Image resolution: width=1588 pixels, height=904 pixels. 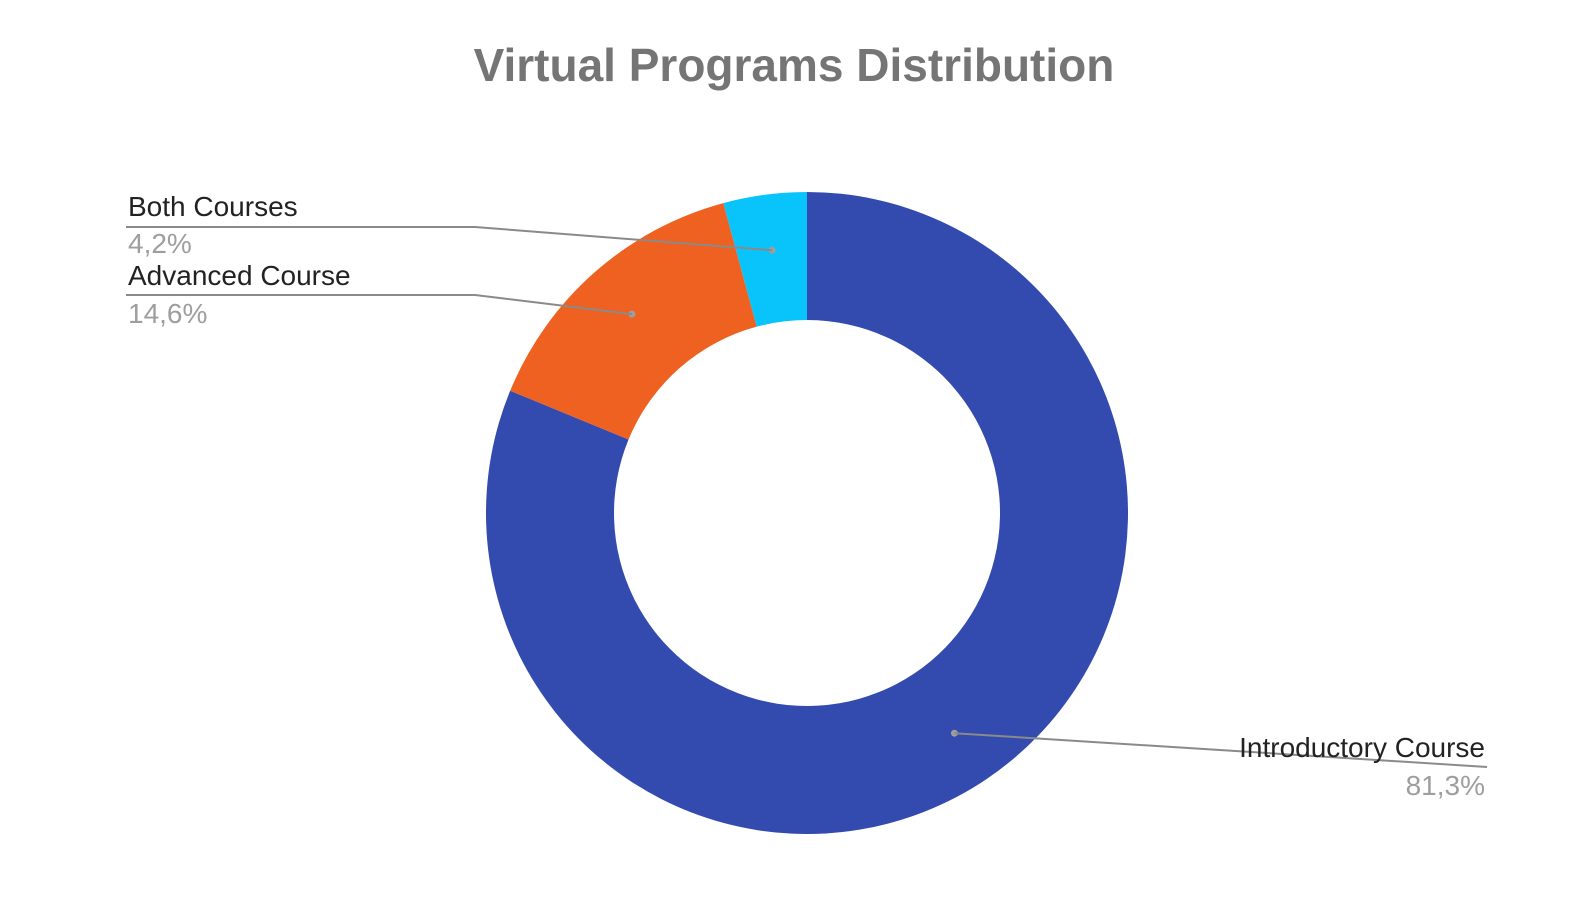 I want to click on leader-line-both-courses, so click(x=449, y=239).